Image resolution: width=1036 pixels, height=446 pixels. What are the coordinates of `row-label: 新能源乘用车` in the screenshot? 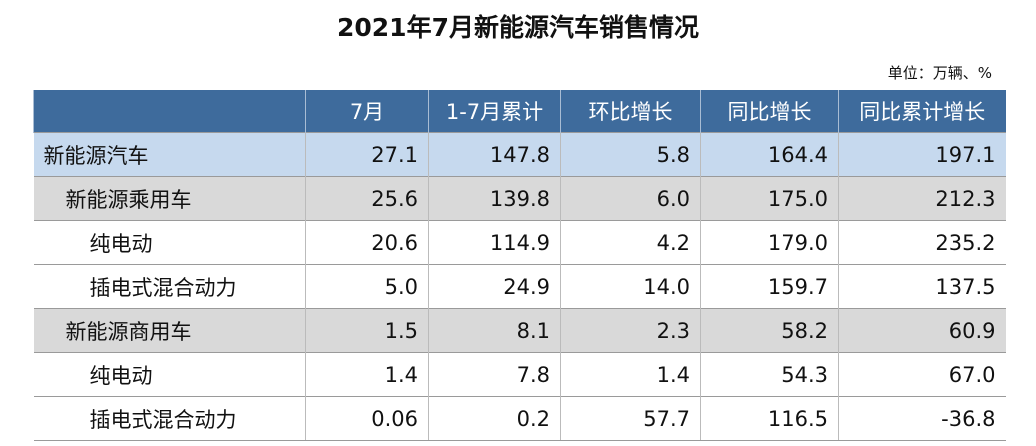 It's located at (169, 198).